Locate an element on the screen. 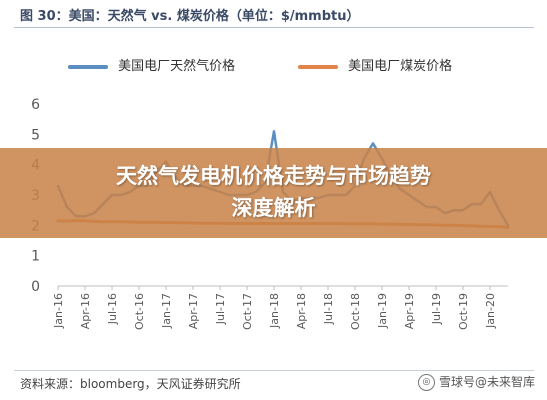 This screenshot has width=547, height=400. banner-title-line2: 深度解析 is located at coordinates (273, 208).